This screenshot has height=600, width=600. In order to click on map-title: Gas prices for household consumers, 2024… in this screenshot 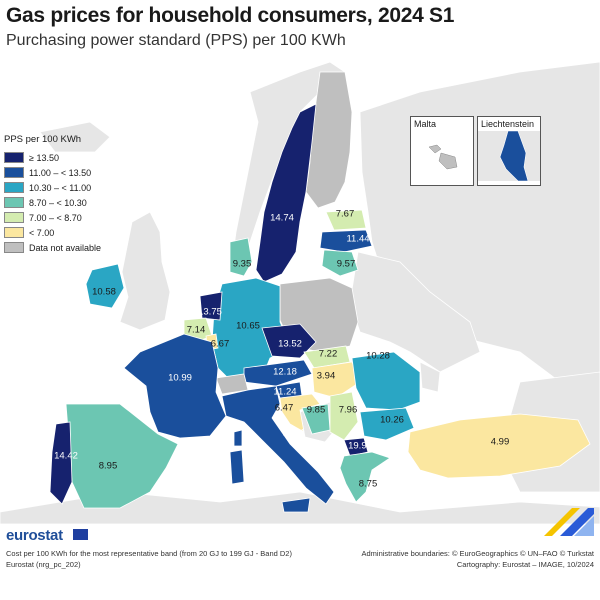, I will do `click(230, 15)`.